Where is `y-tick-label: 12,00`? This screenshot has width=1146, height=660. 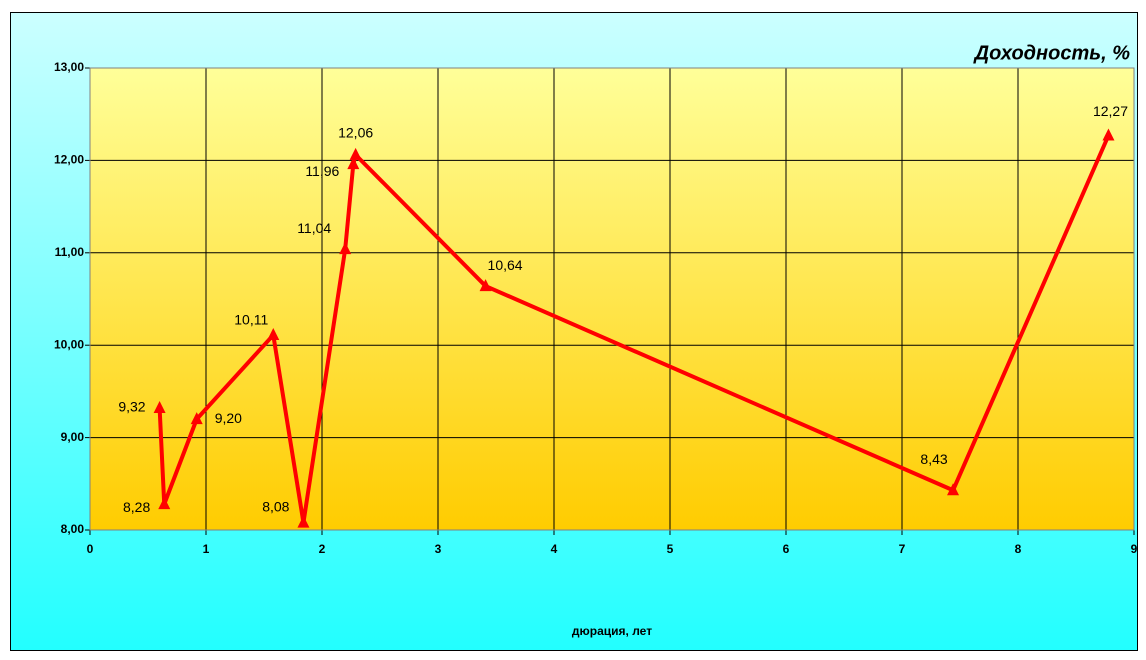 y-tick-label: 12,00 is located at coordinates (69, 160).